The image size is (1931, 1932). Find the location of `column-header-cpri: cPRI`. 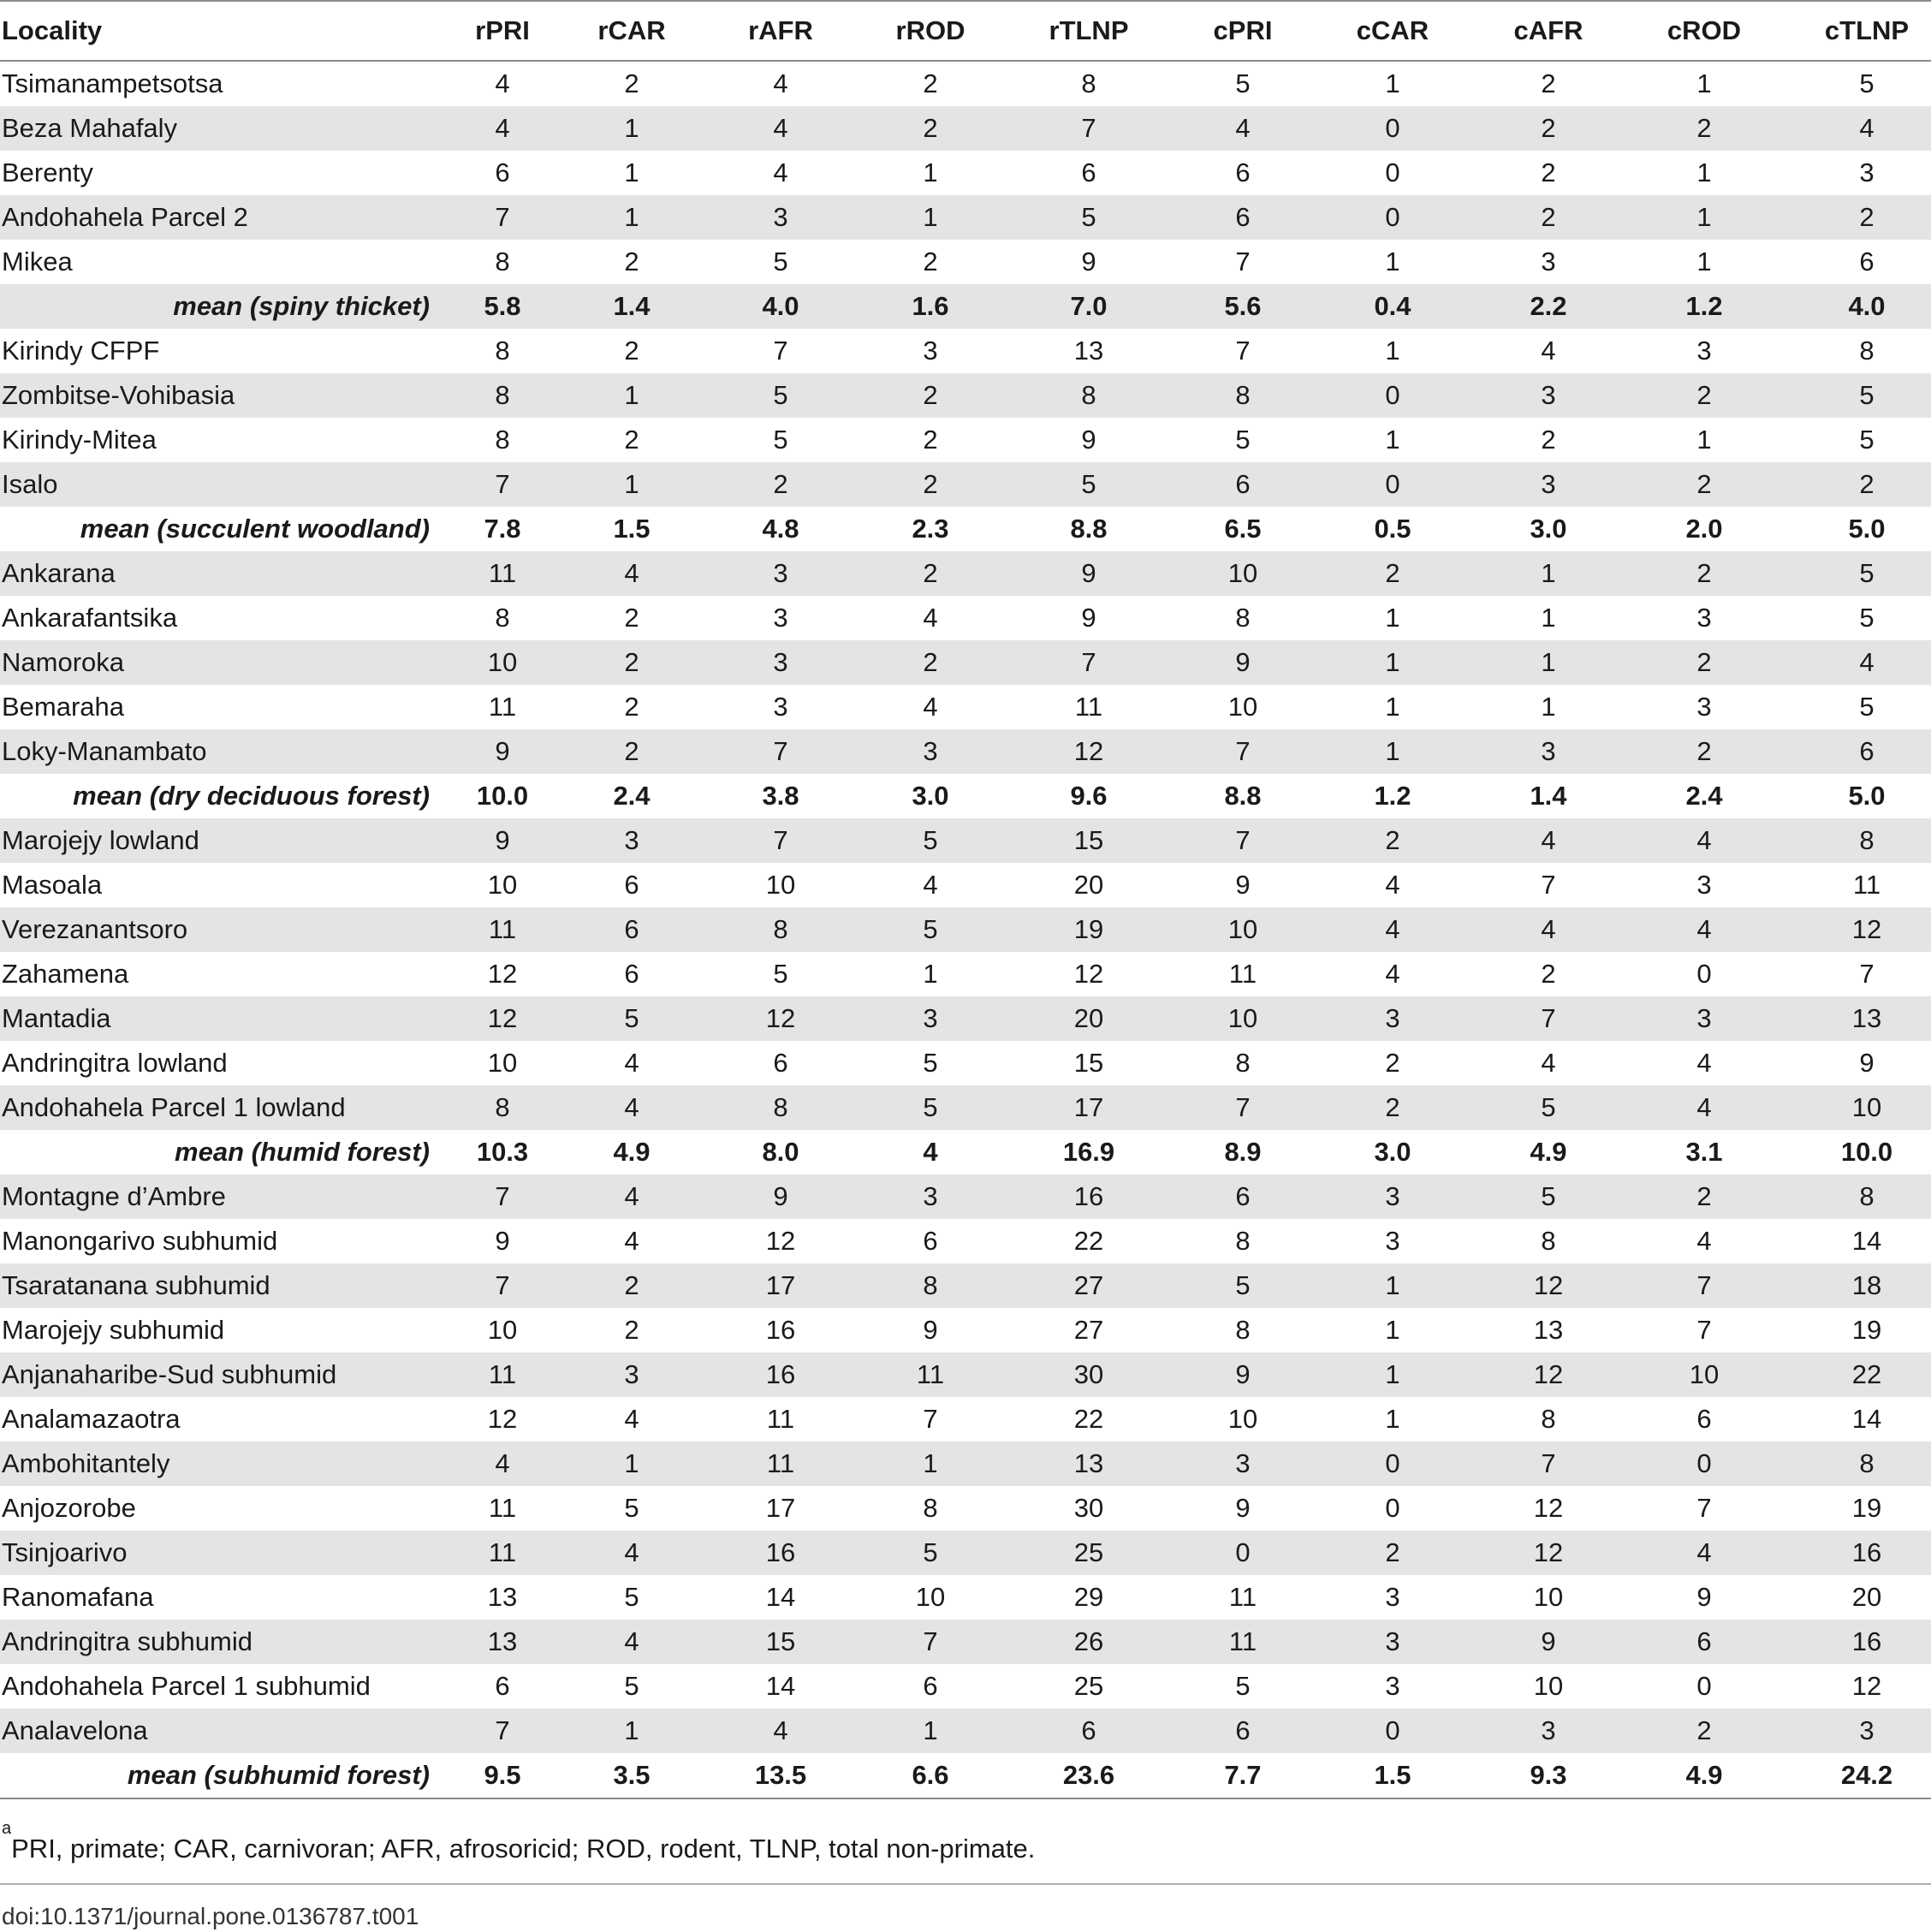

column-header-cpri: cPRI is located at coordinates (1243, 30).